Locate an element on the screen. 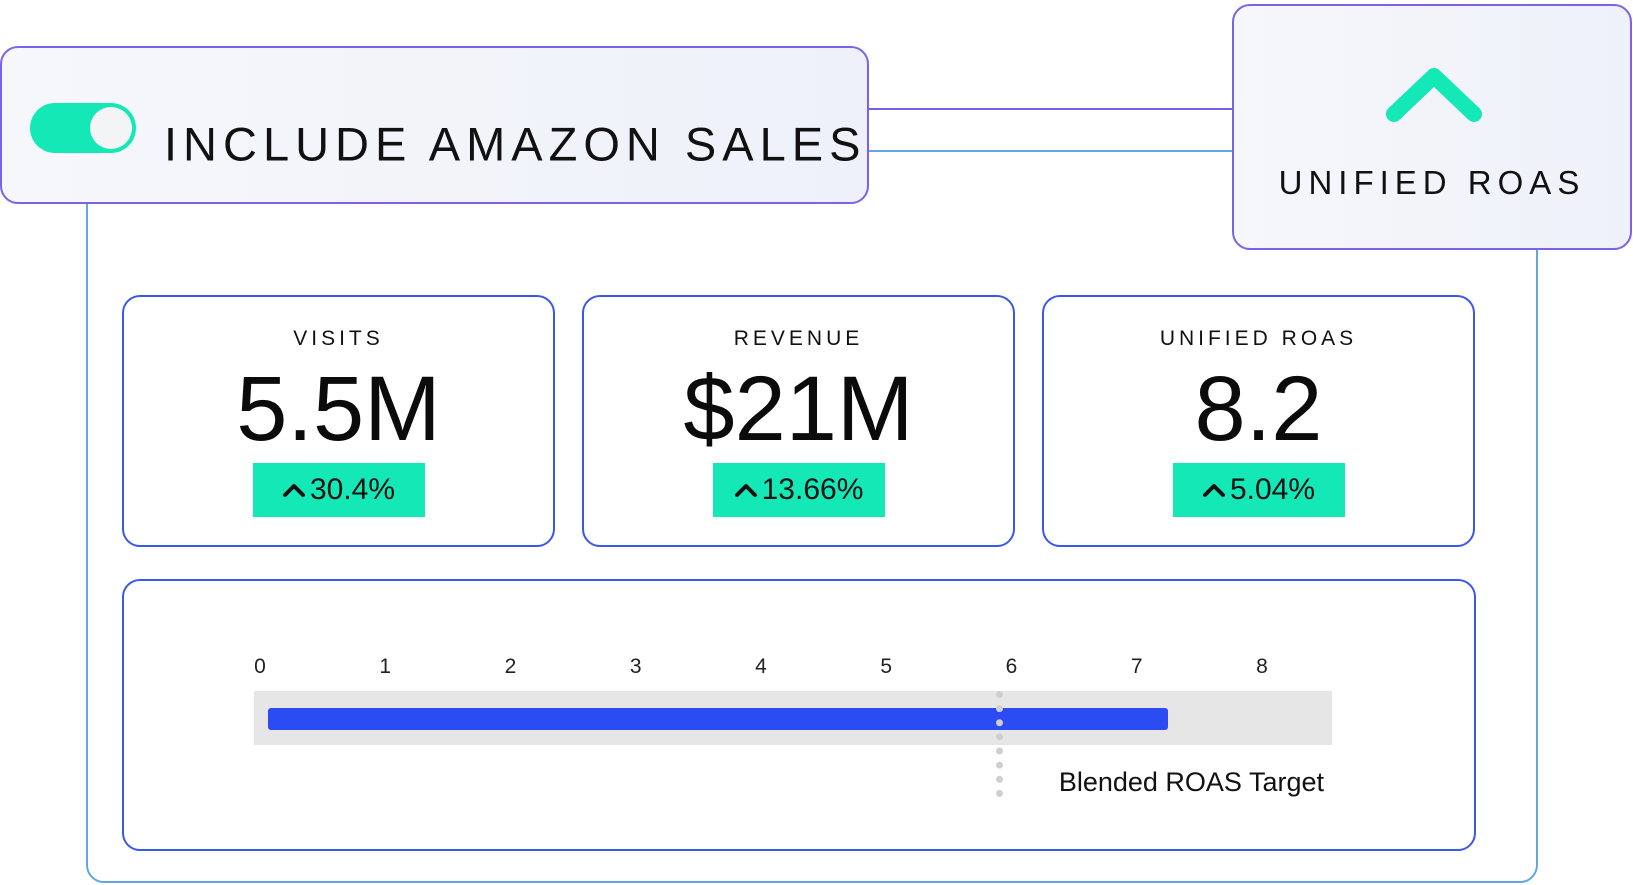 The image size is (1633, 885). change-badge: 30.4% is located at coordinates (338, 490).